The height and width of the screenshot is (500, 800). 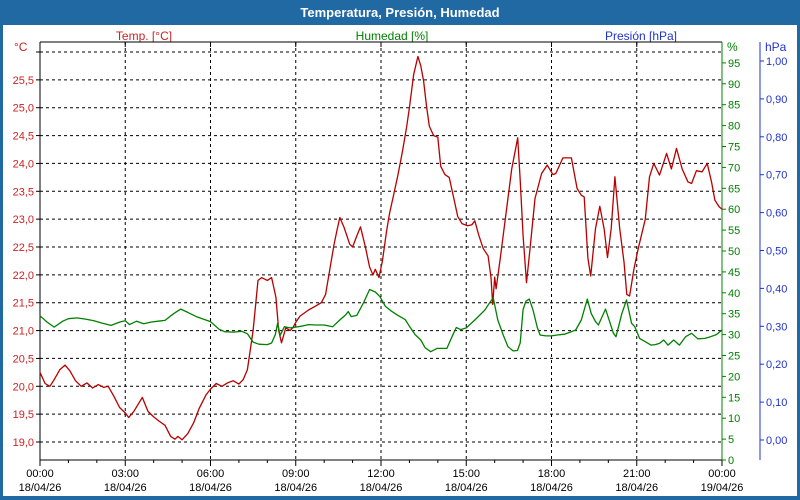 I want to click on pressure-axis-unit: hPa, so click(x=776, y=47).